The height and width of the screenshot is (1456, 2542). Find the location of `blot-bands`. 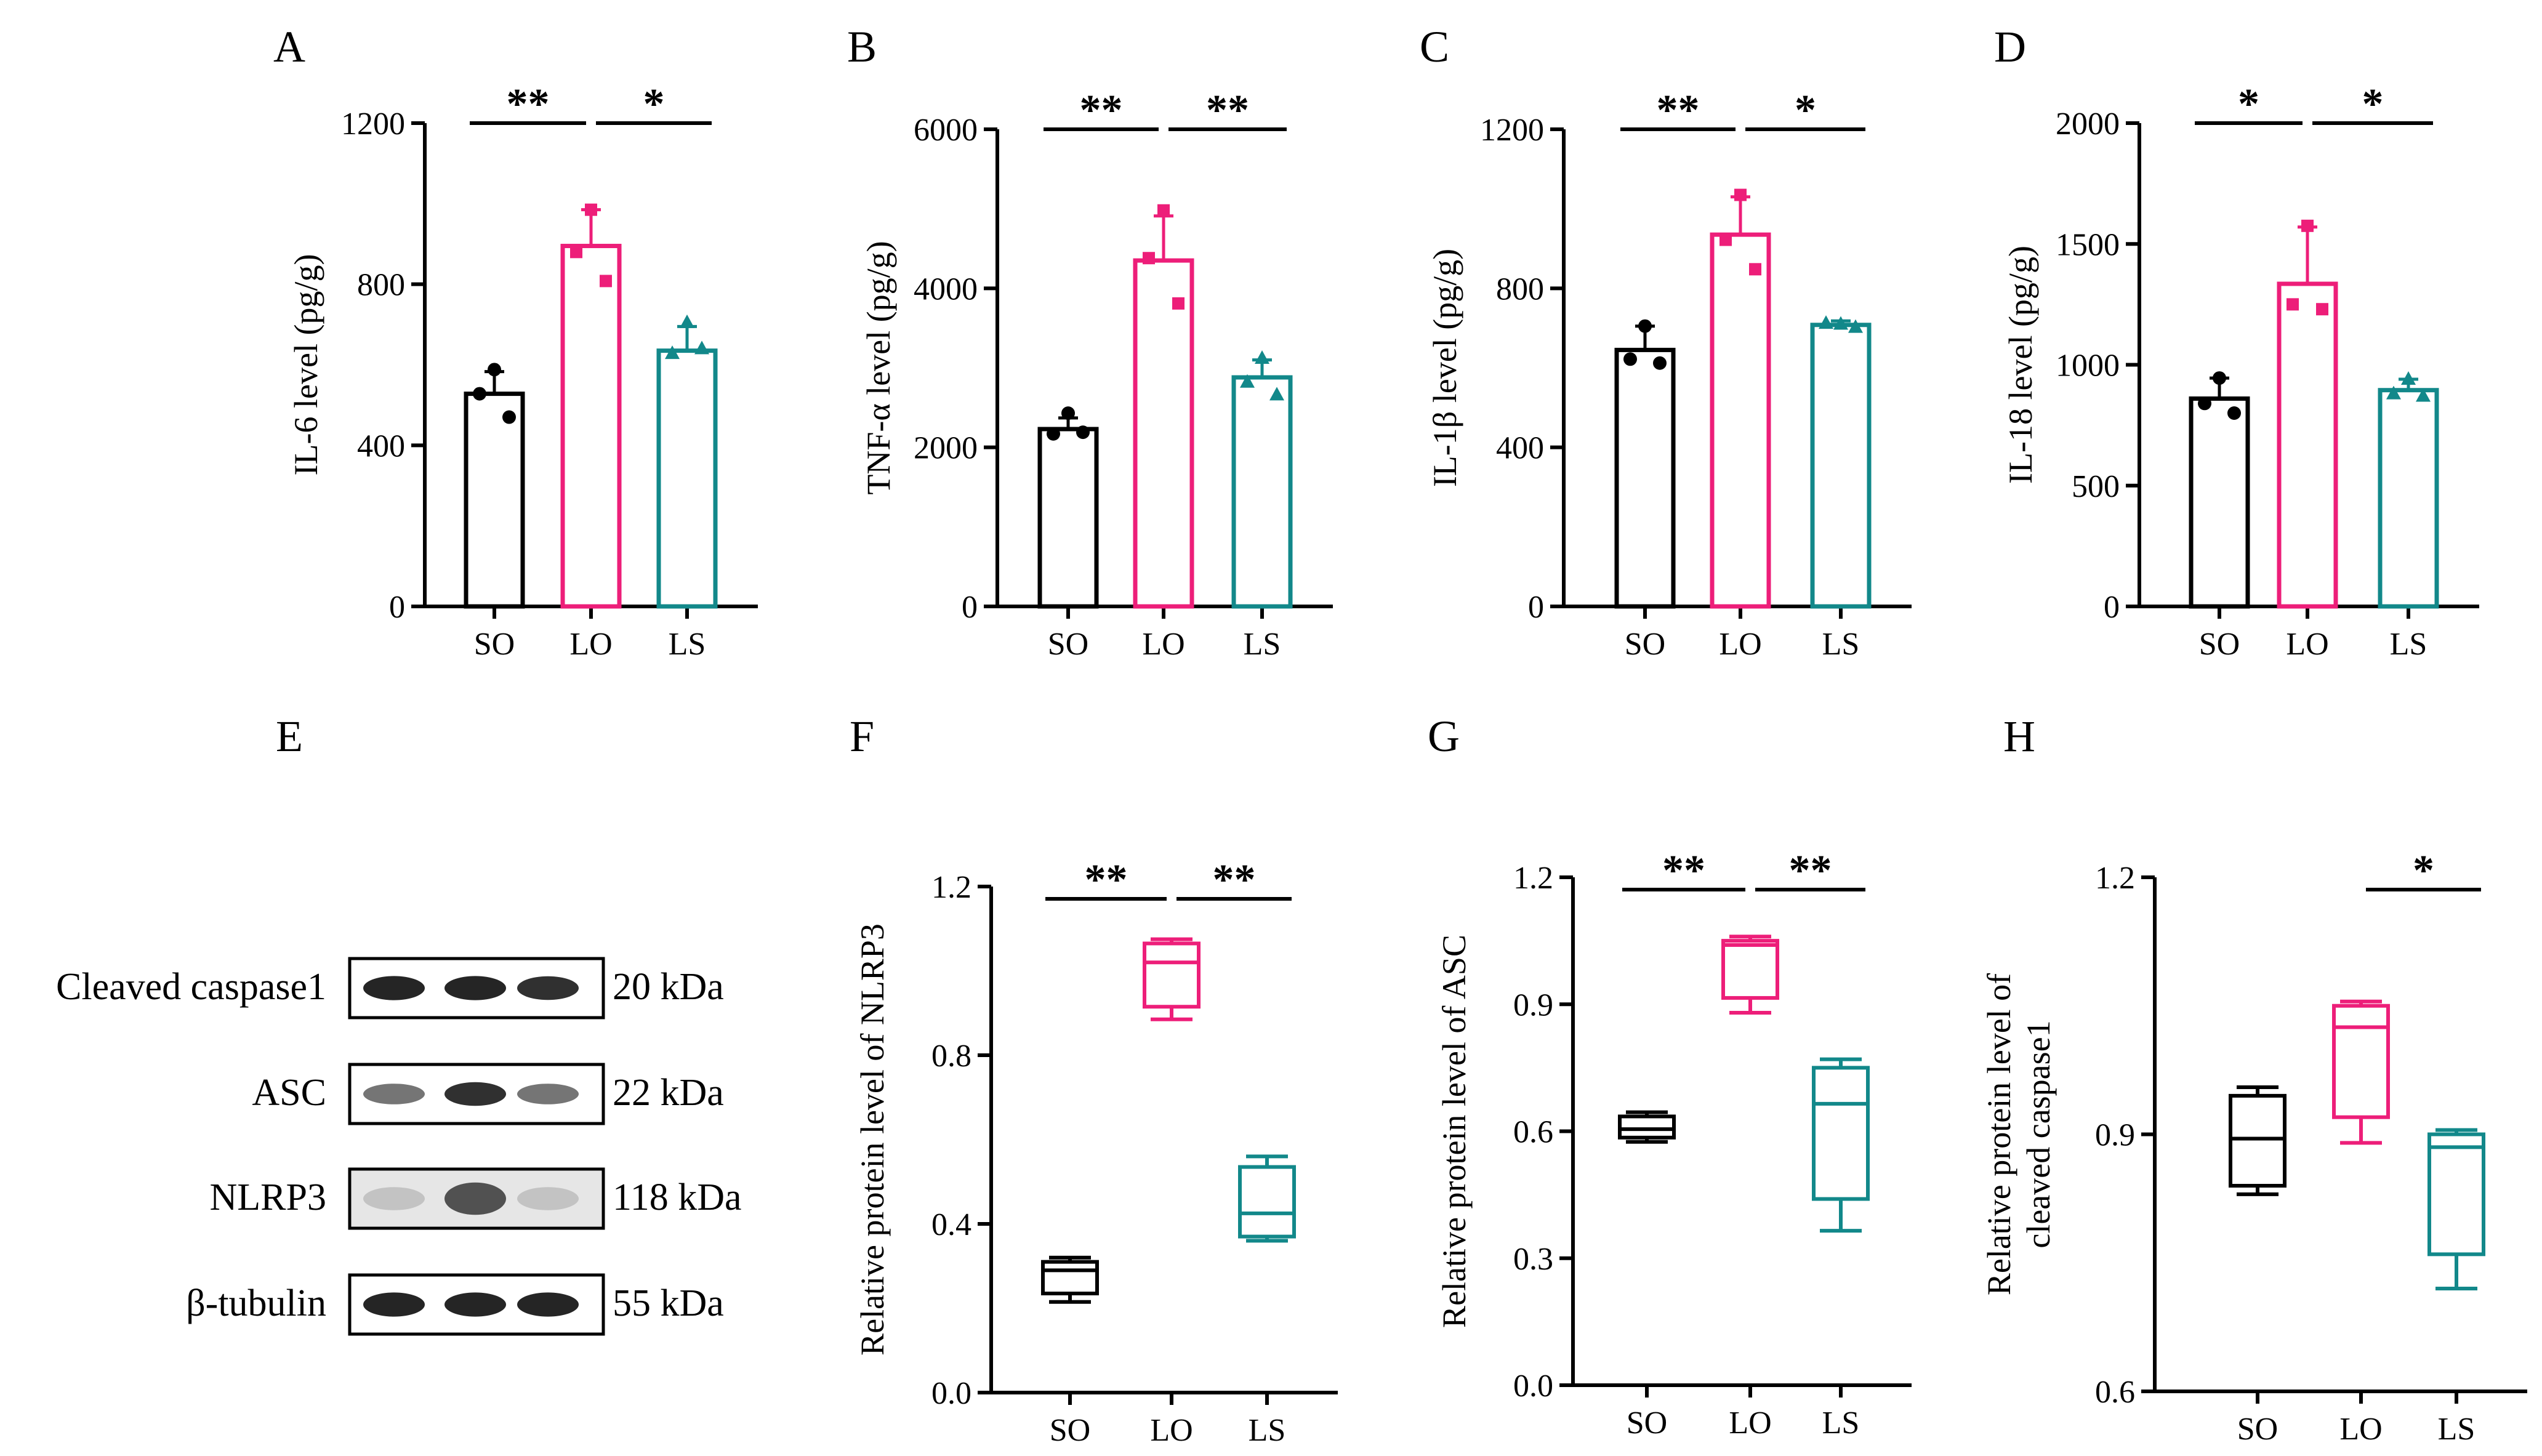

blot-bands is located at coordinates (476, 1146).